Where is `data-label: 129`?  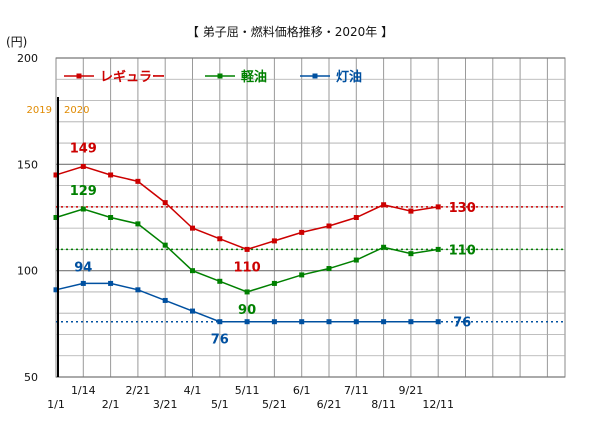 data-label: 129 is located at coordinates (83, 191).